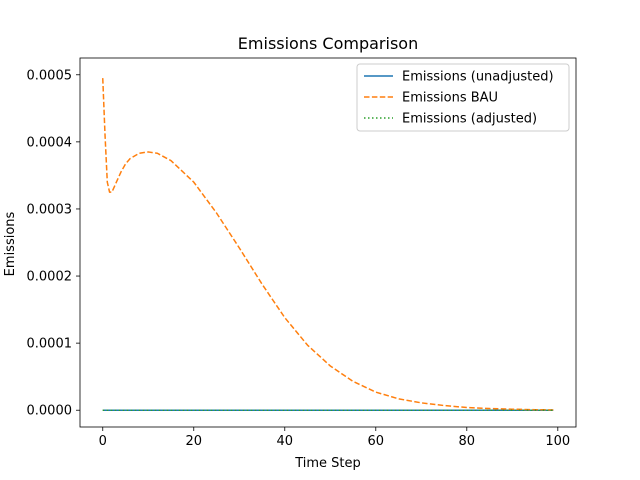 Image resolution: width=640 pixels, height=480 pixels. I want to click on y-tick-label: 0.0005, so click(50, 75).